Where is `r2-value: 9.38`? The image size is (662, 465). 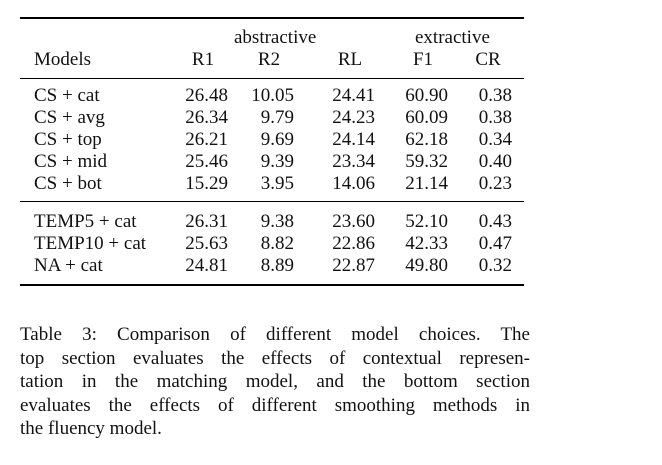
r2-value: 9.38 is located at coordinates (277, 221).